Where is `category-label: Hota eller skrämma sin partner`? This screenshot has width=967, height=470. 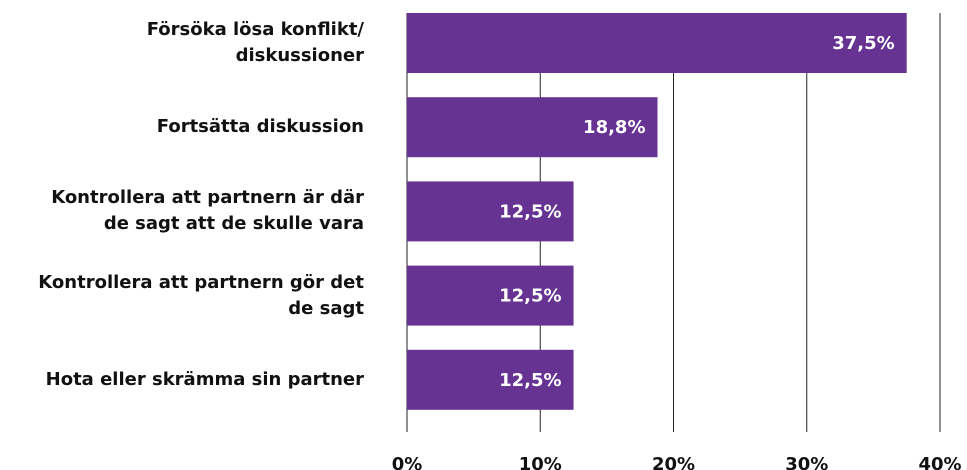
category-label: Hota eller skrämma sin partner is located at coordinates (204, 379).